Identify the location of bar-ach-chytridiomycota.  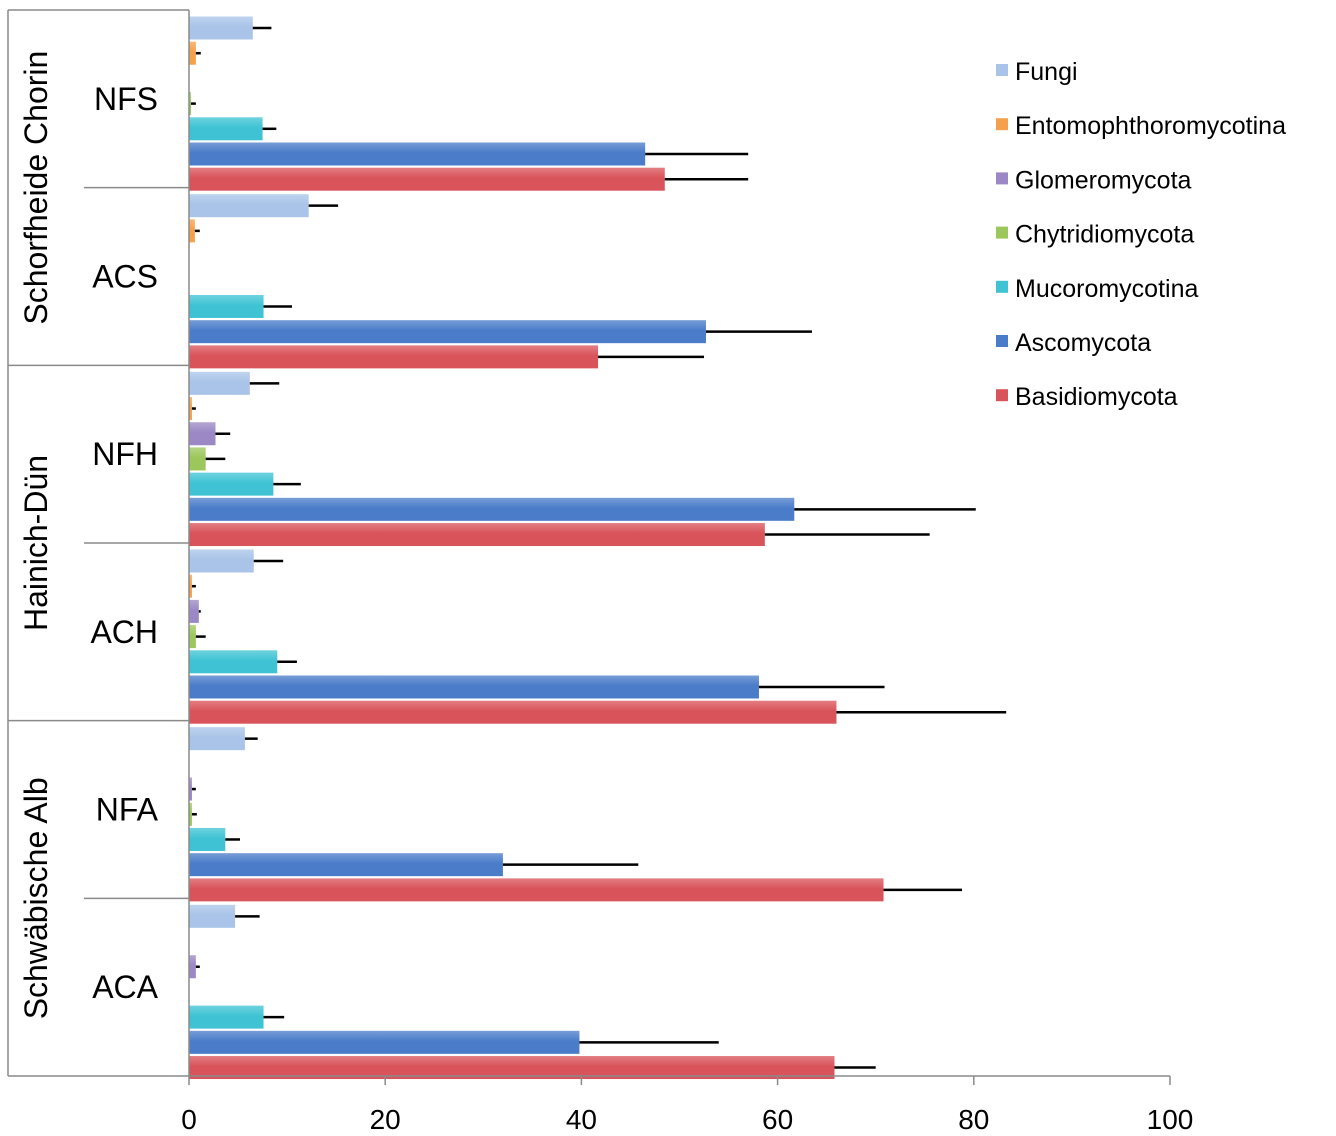
(192, 637).